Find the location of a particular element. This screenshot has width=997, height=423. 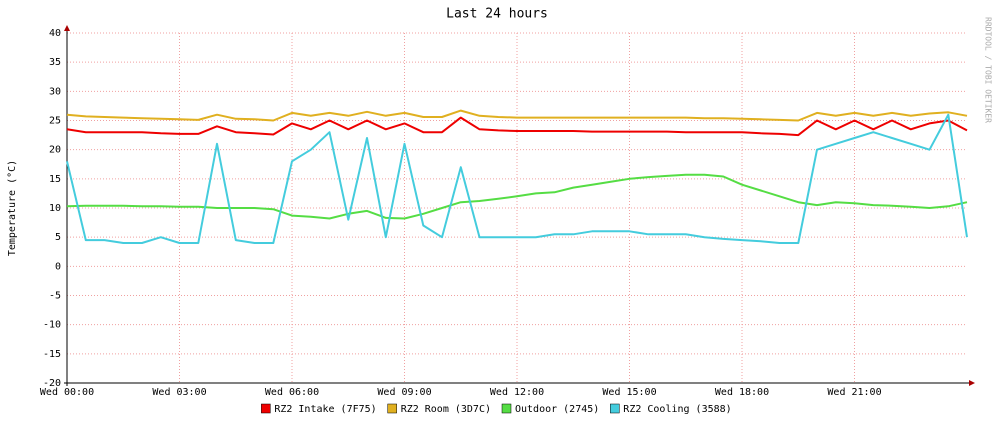

x-tick-label: Wed 15:00 is located at coordinates (629, 392).